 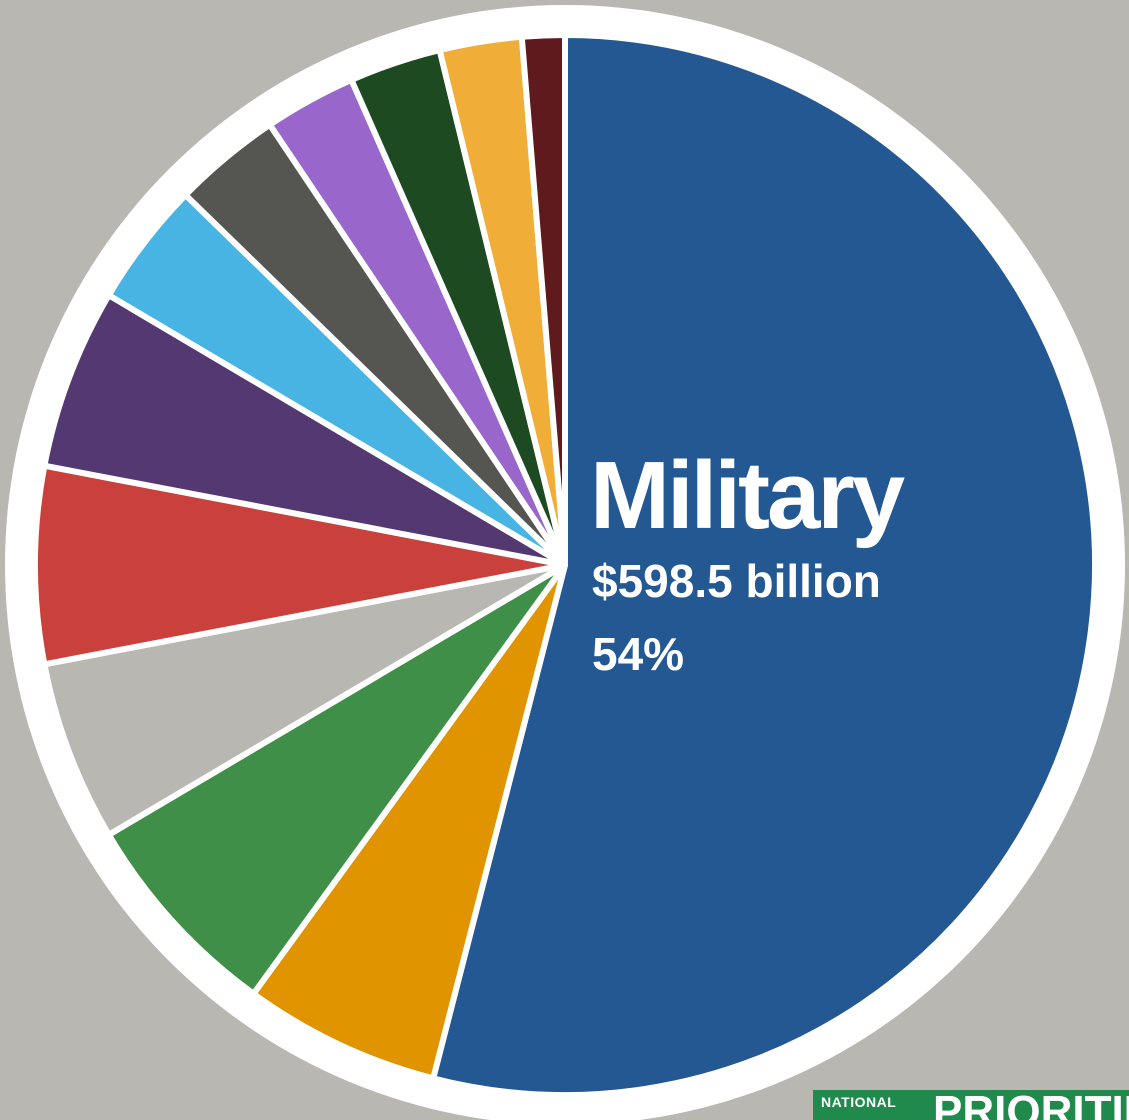 What do you see at coordinates (638, 654) in the screenshot?
I see `military-percent-label: 54%` at bounding box center [638, 654].